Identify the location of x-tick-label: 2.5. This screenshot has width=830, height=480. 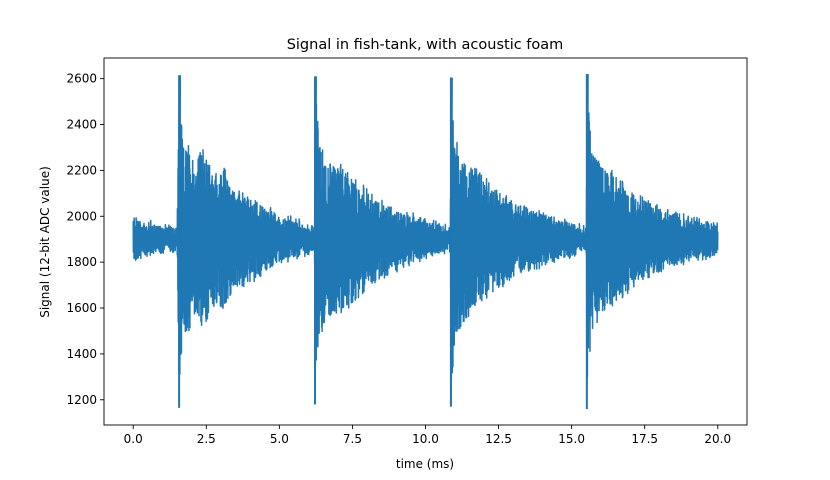
(206, 439).